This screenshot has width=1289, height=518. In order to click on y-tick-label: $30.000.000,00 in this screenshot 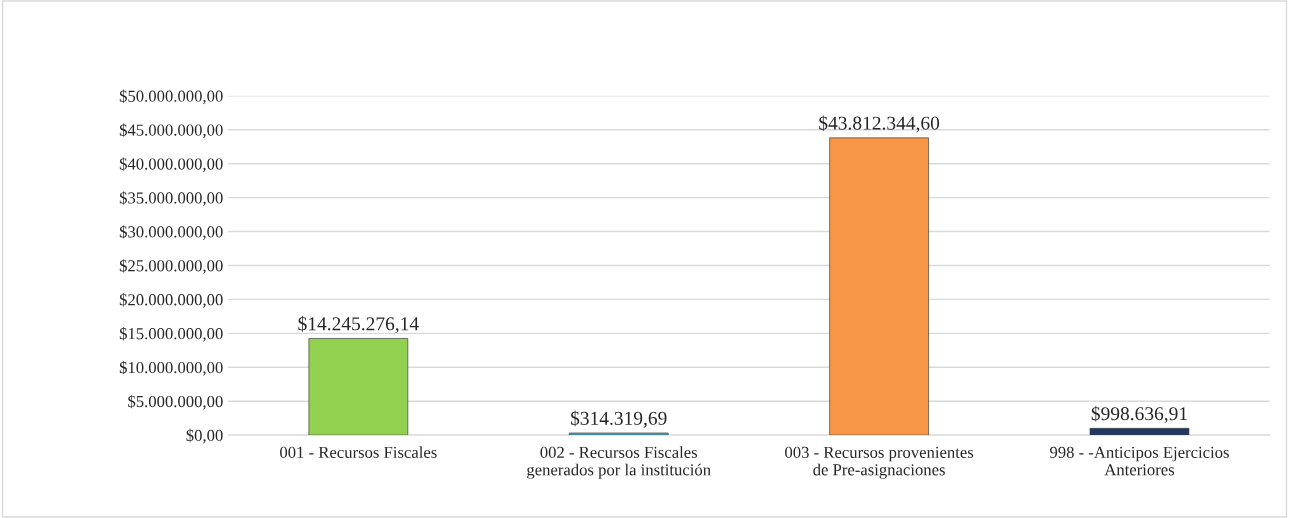, I will do `click(171, 232)`.